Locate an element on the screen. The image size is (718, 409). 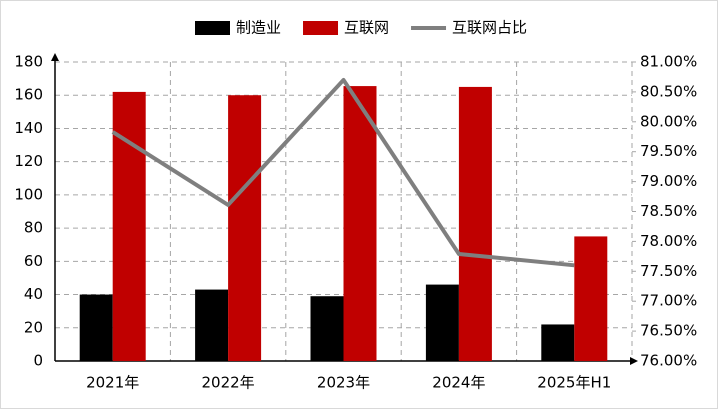
y2-tick-label: 77.50% is located at coordinates (668, 271).